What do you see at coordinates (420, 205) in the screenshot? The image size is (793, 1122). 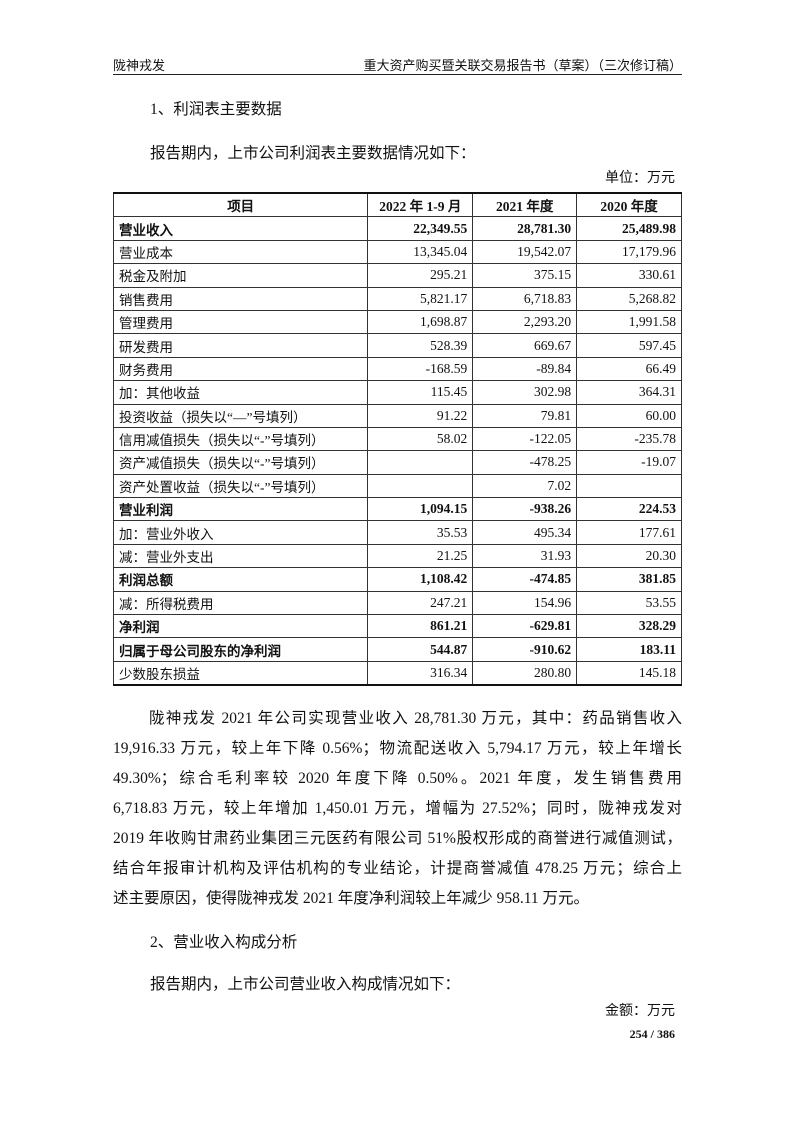 I see `col-header: 2022 年 1-9 月` at bounding box center [420, 205].